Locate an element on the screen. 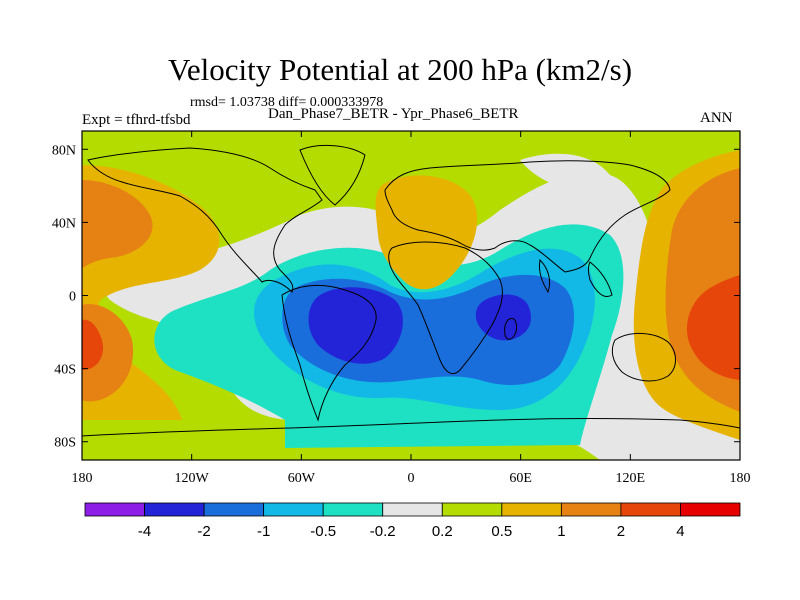 The height and width of the screenshot is (600, 800). experiment-label: Expt = tfhrd-tfsbd is located at coordinates (136, 120).